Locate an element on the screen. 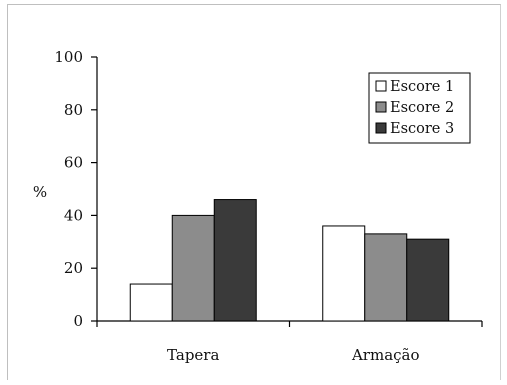 The width and height of the screenshot is (507, 385). x-axis: Tapera Armação is located at coordinates (289, 342).